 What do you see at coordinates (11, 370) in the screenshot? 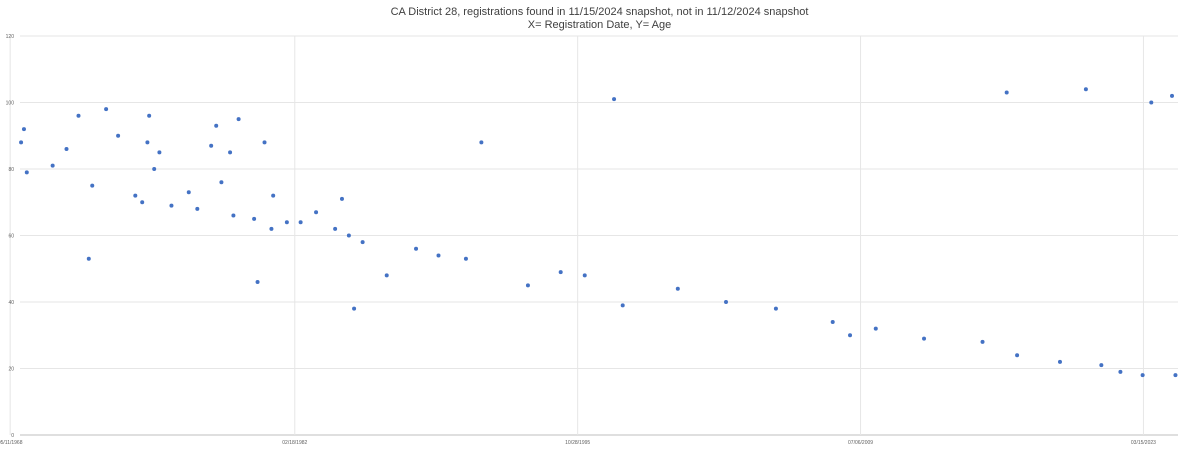
I see `y-tick-label: 20` at bounding box center [11, 370].